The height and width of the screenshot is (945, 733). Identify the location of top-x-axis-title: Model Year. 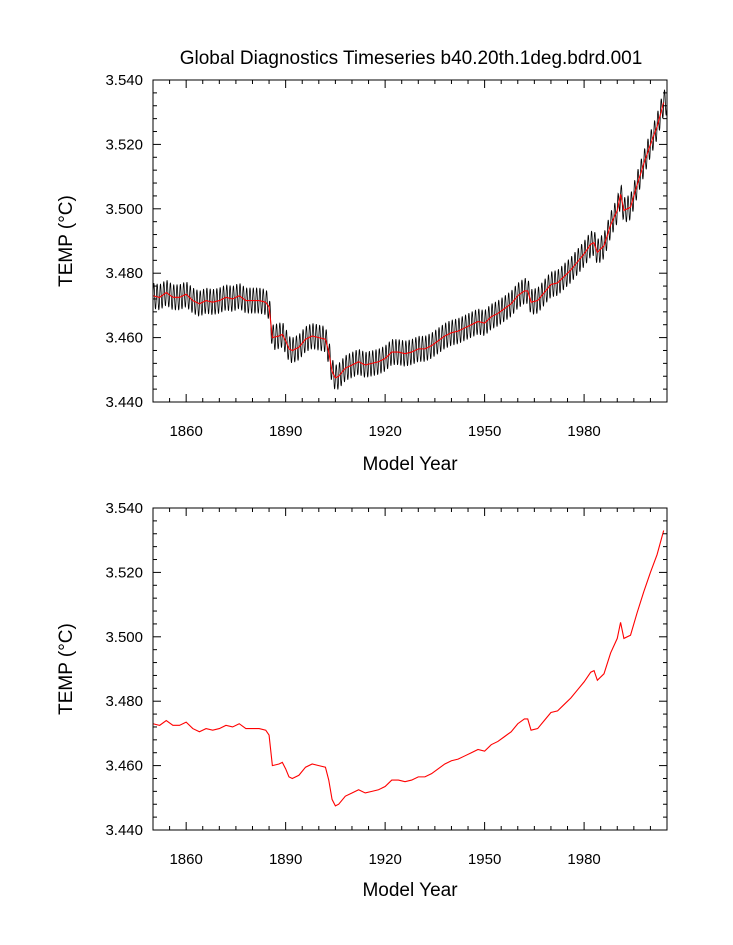
(410, 464).